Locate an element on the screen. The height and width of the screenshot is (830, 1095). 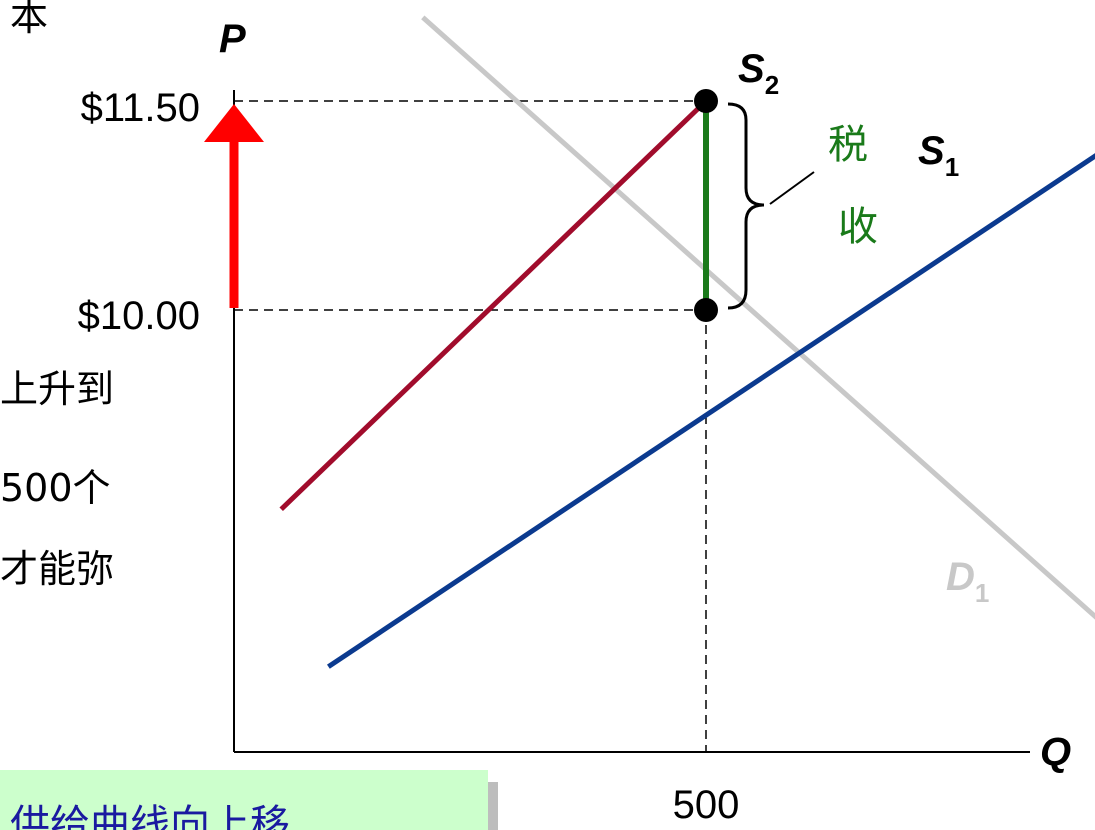
equilibrium-point-s1 is located at coordinates (706, 310).